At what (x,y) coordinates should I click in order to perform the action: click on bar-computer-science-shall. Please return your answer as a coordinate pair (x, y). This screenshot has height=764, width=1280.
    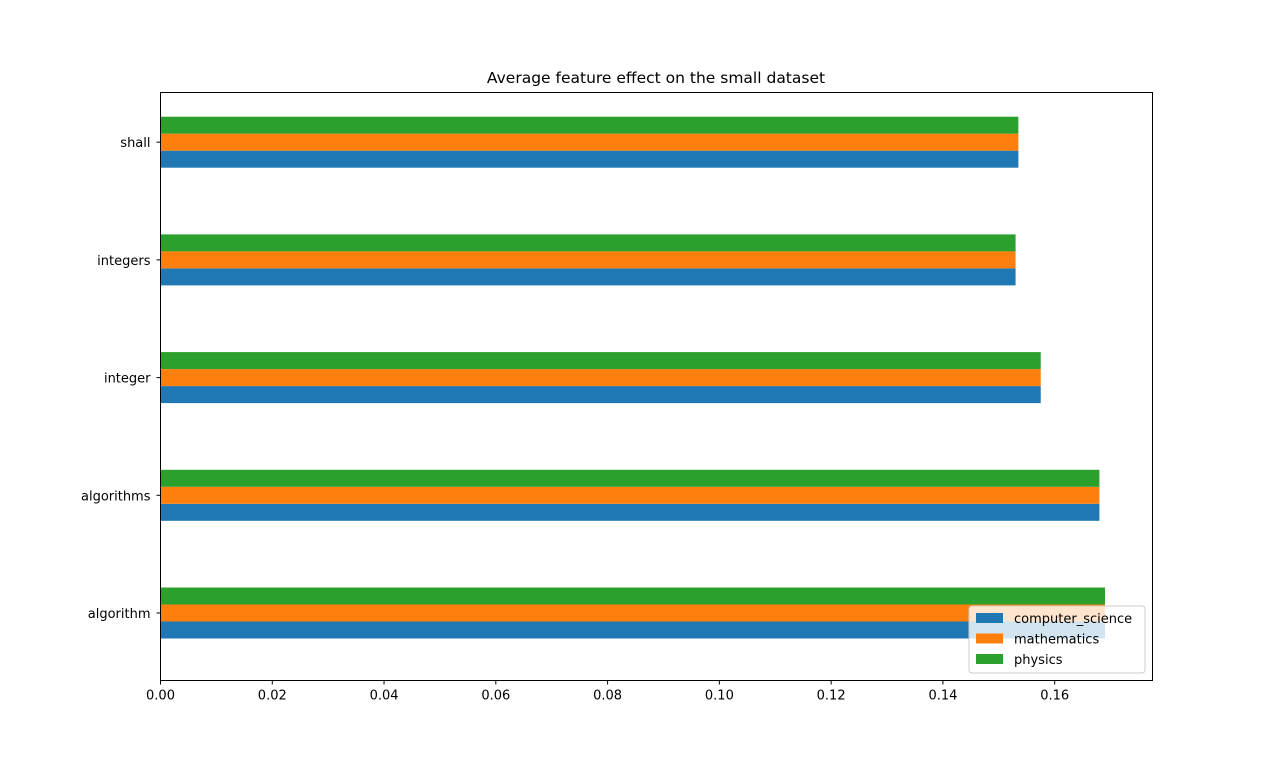
    Looking at the image, I should click on (589, 159).